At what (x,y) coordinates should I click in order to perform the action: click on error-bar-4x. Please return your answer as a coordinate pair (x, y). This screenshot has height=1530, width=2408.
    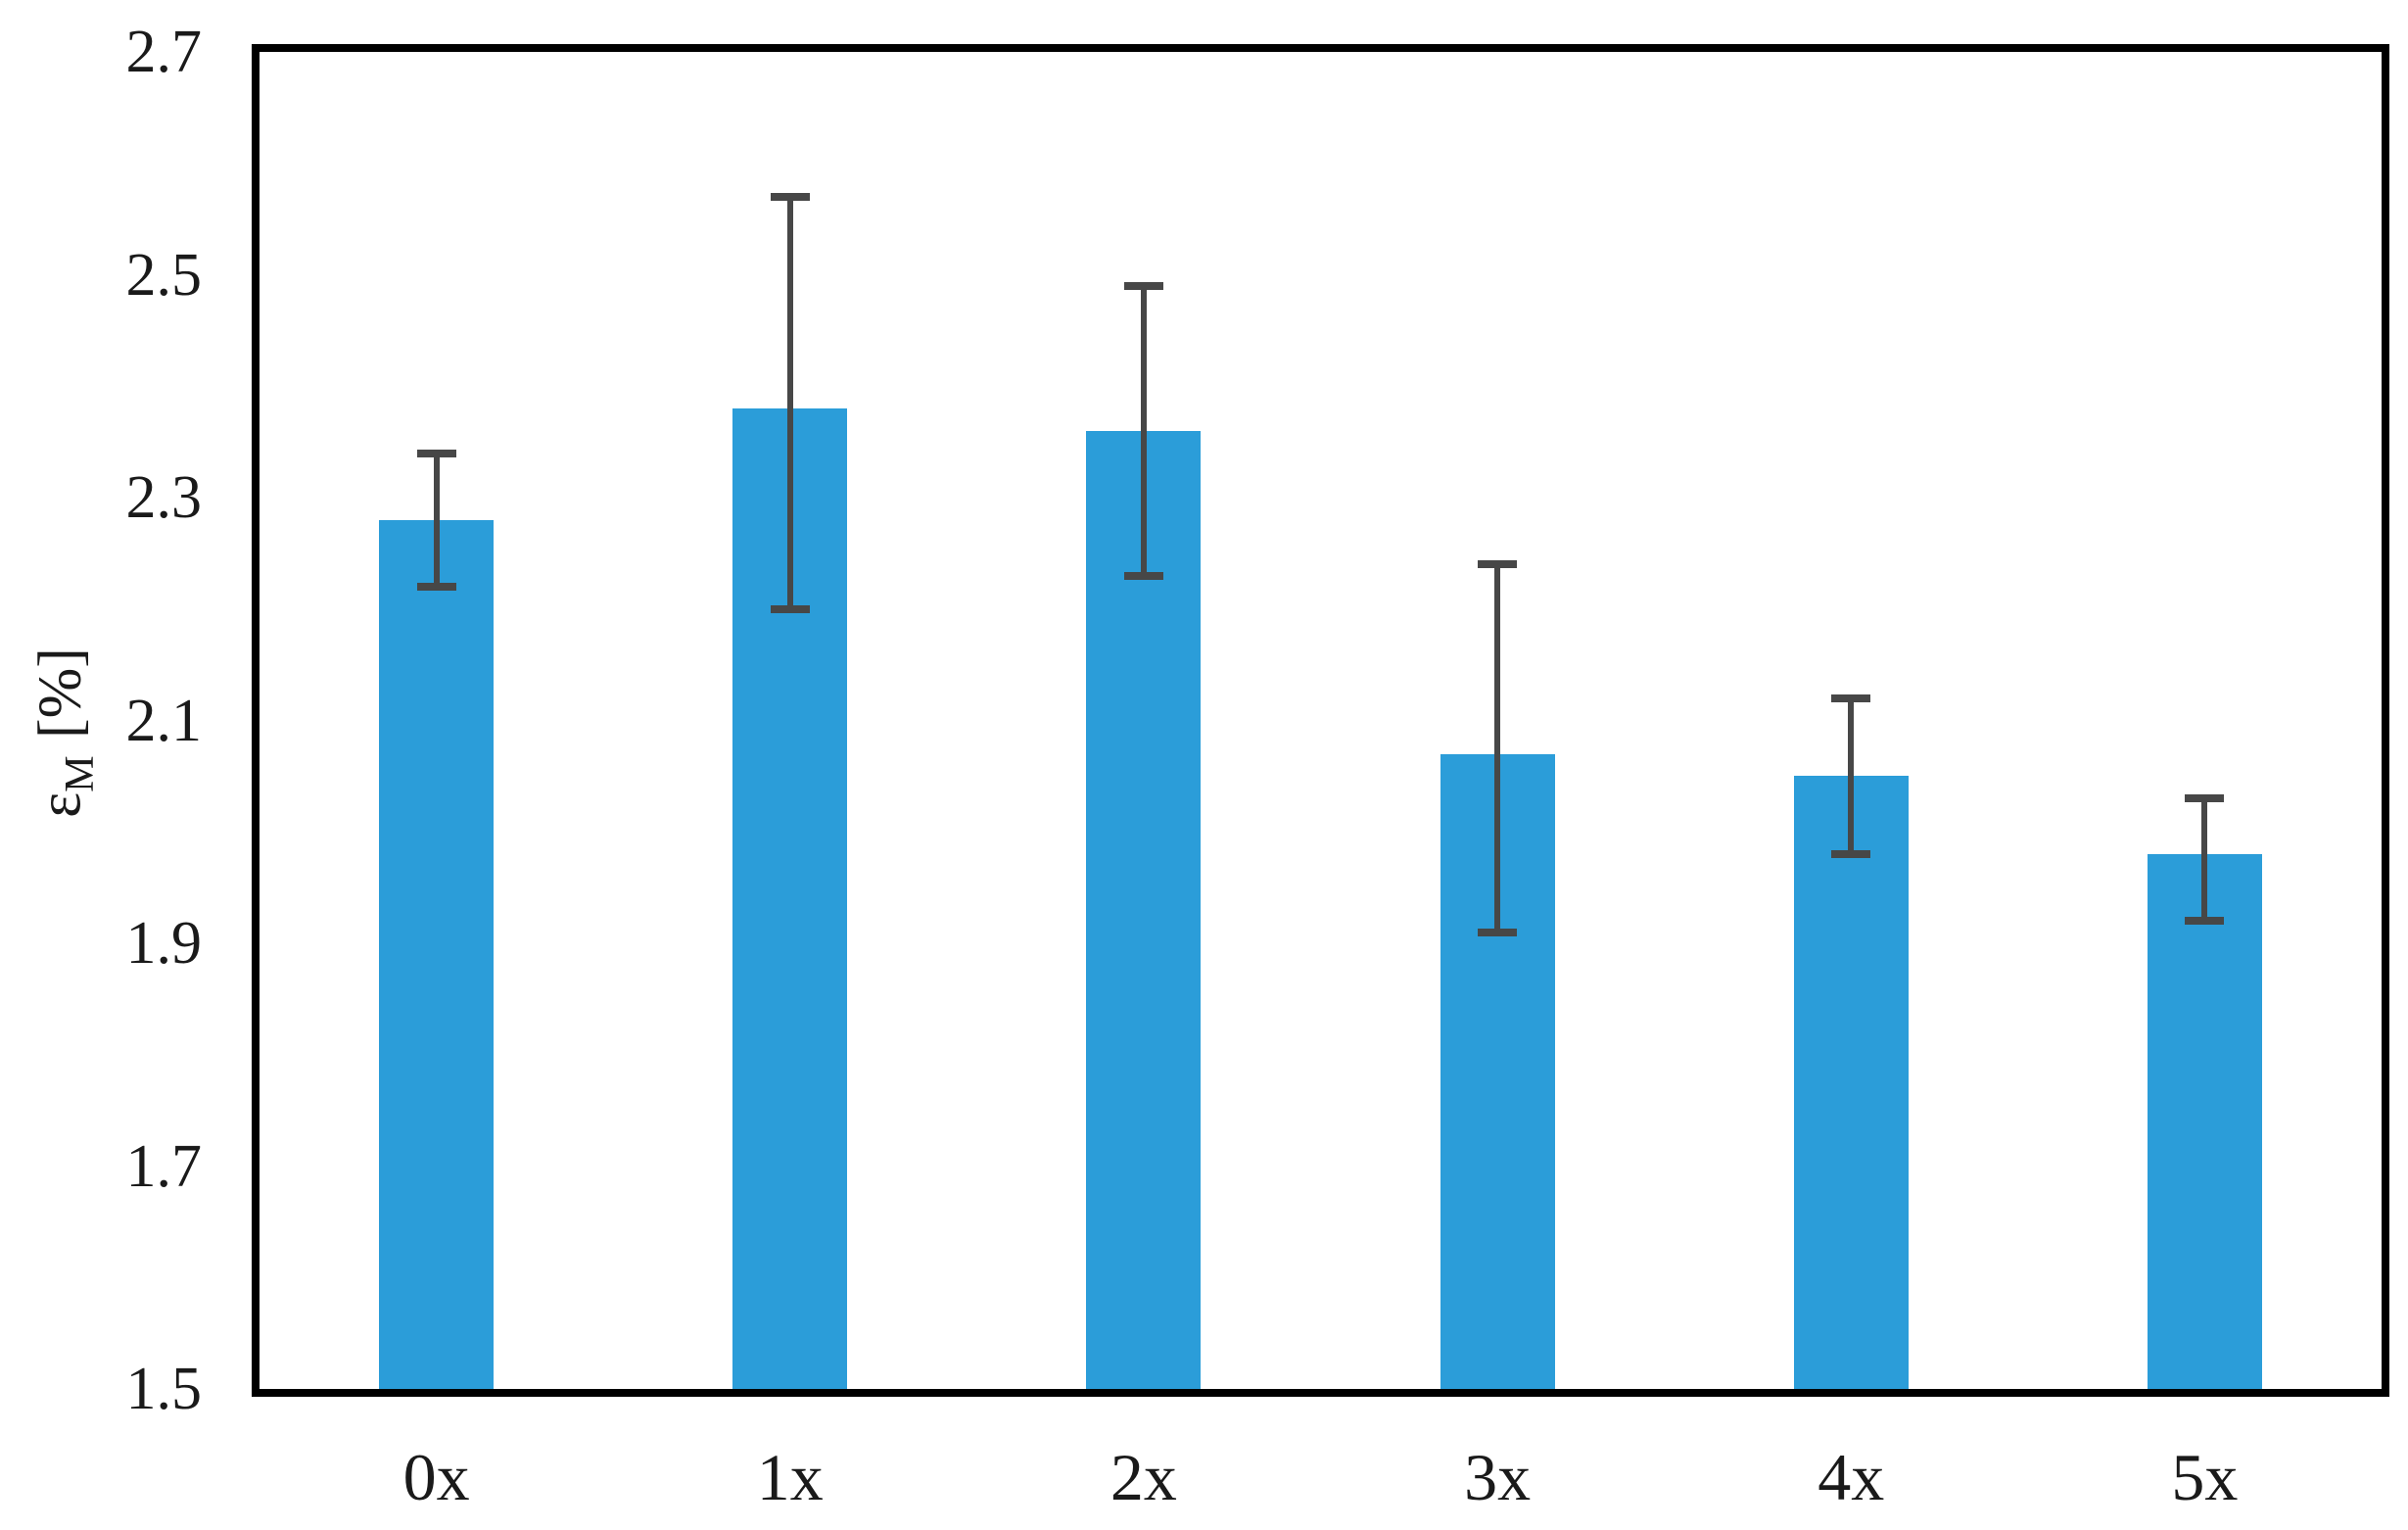
    Looking at the image, I should click on (1851, 775).